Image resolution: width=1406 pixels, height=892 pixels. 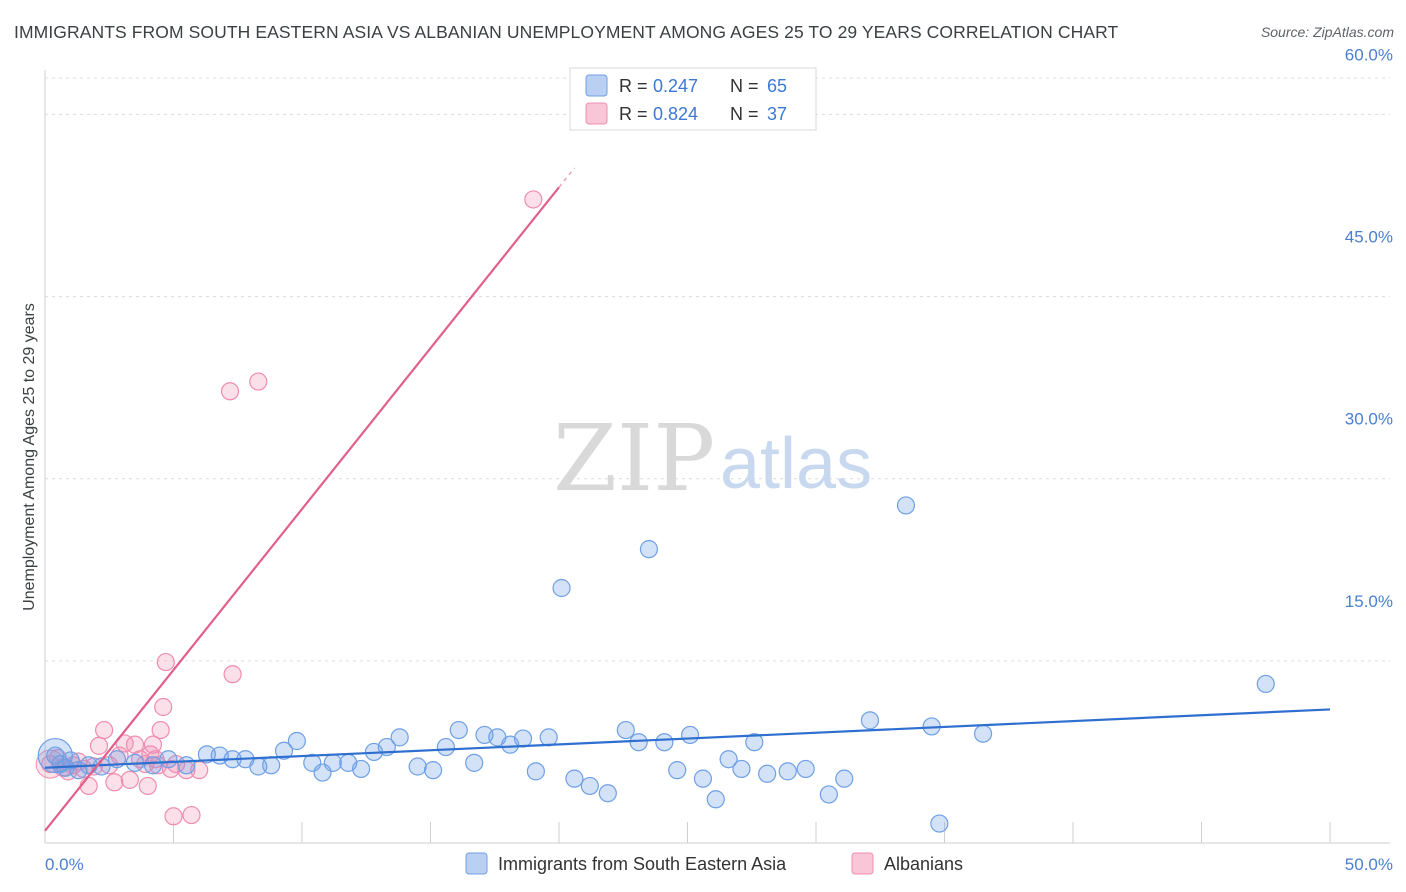 What do you see at coordinates (744, 114) in the screenshot?
I see `legend-n-label-pink: N =` at bounding box center [744, 114].